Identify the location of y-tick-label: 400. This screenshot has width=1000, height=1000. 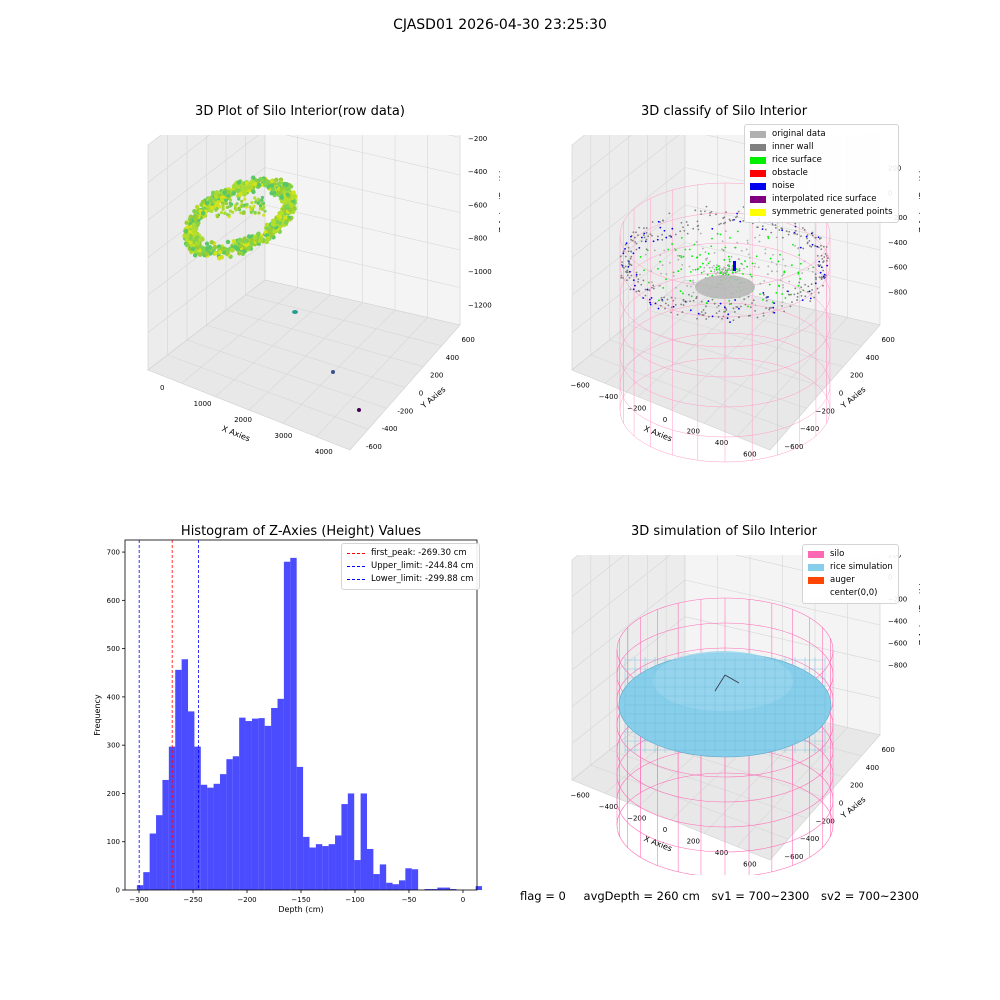
(872, 768).